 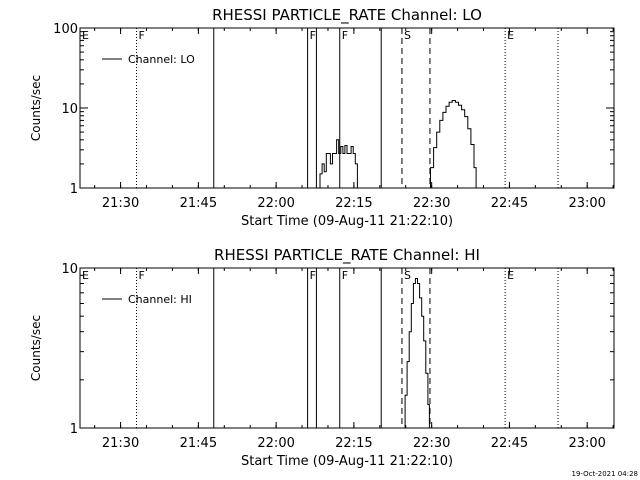 I want to click on legend-label: Channel: HI, so click(x=160, y=299).